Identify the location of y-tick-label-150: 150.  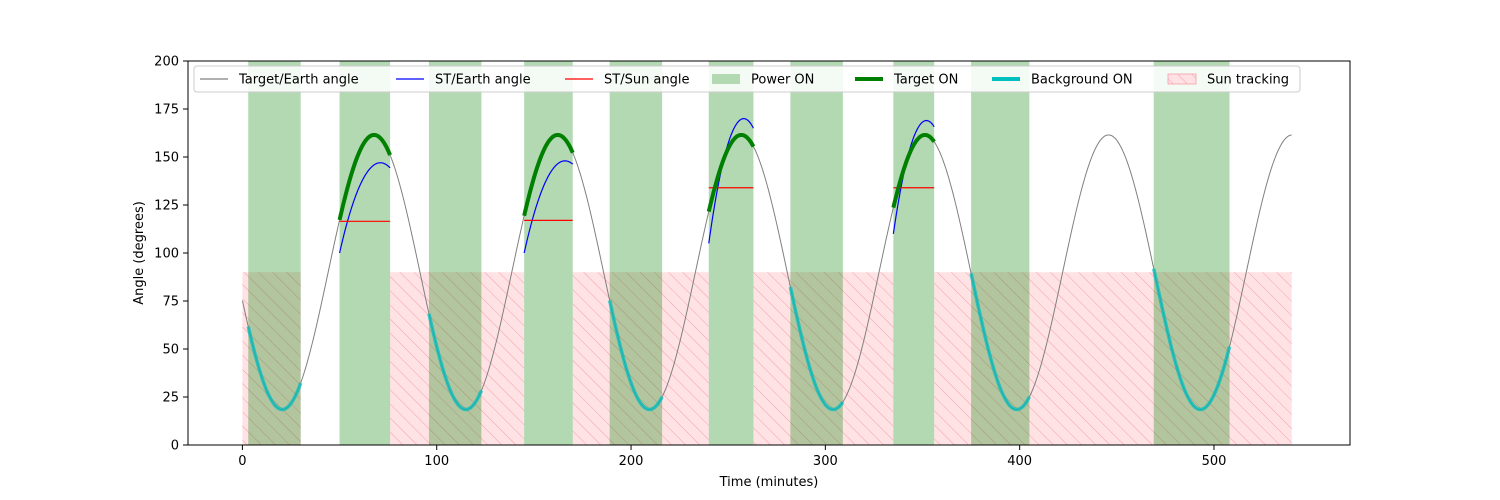
(166, 158).